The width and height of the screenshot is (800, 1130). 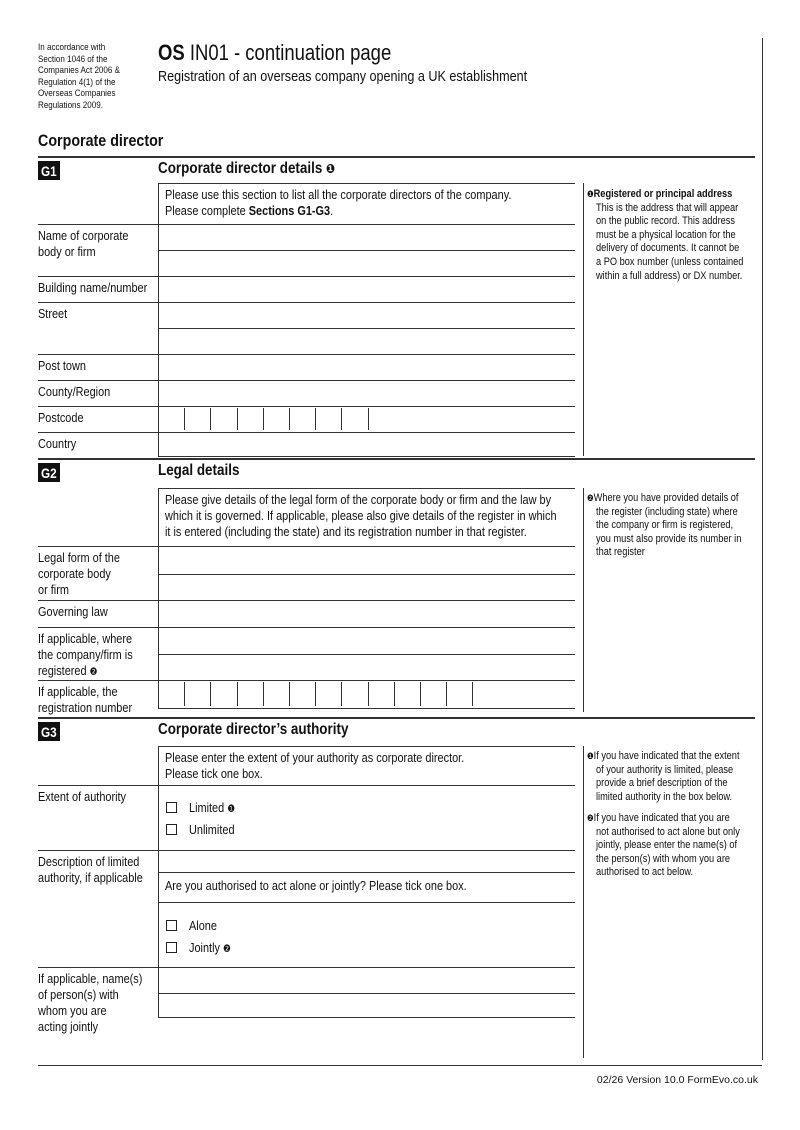 What do you see at coordinates (90, 978) in the screenshot?
I see `label-text: If applicable, name(s)` at bounding box center [90, 978].